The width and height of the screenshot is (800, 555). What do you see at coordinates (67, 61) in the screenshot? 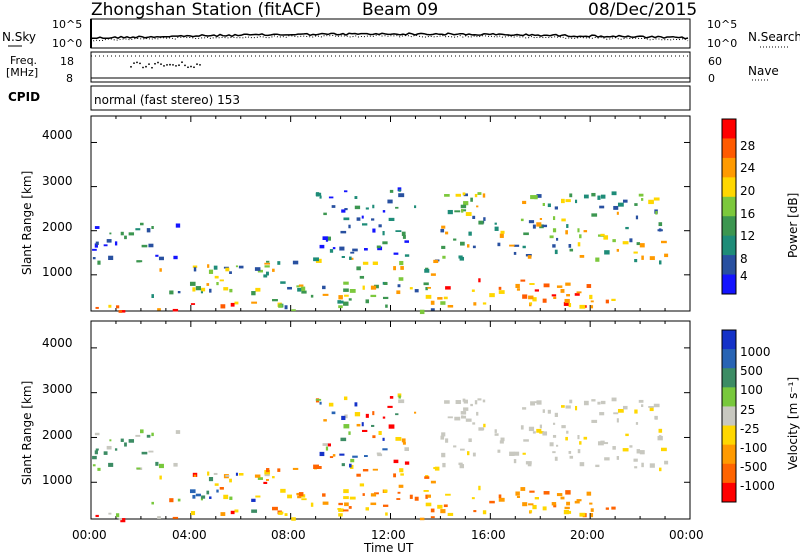
I see `freq-tick-high: 18` at bounding box center [67, 61].